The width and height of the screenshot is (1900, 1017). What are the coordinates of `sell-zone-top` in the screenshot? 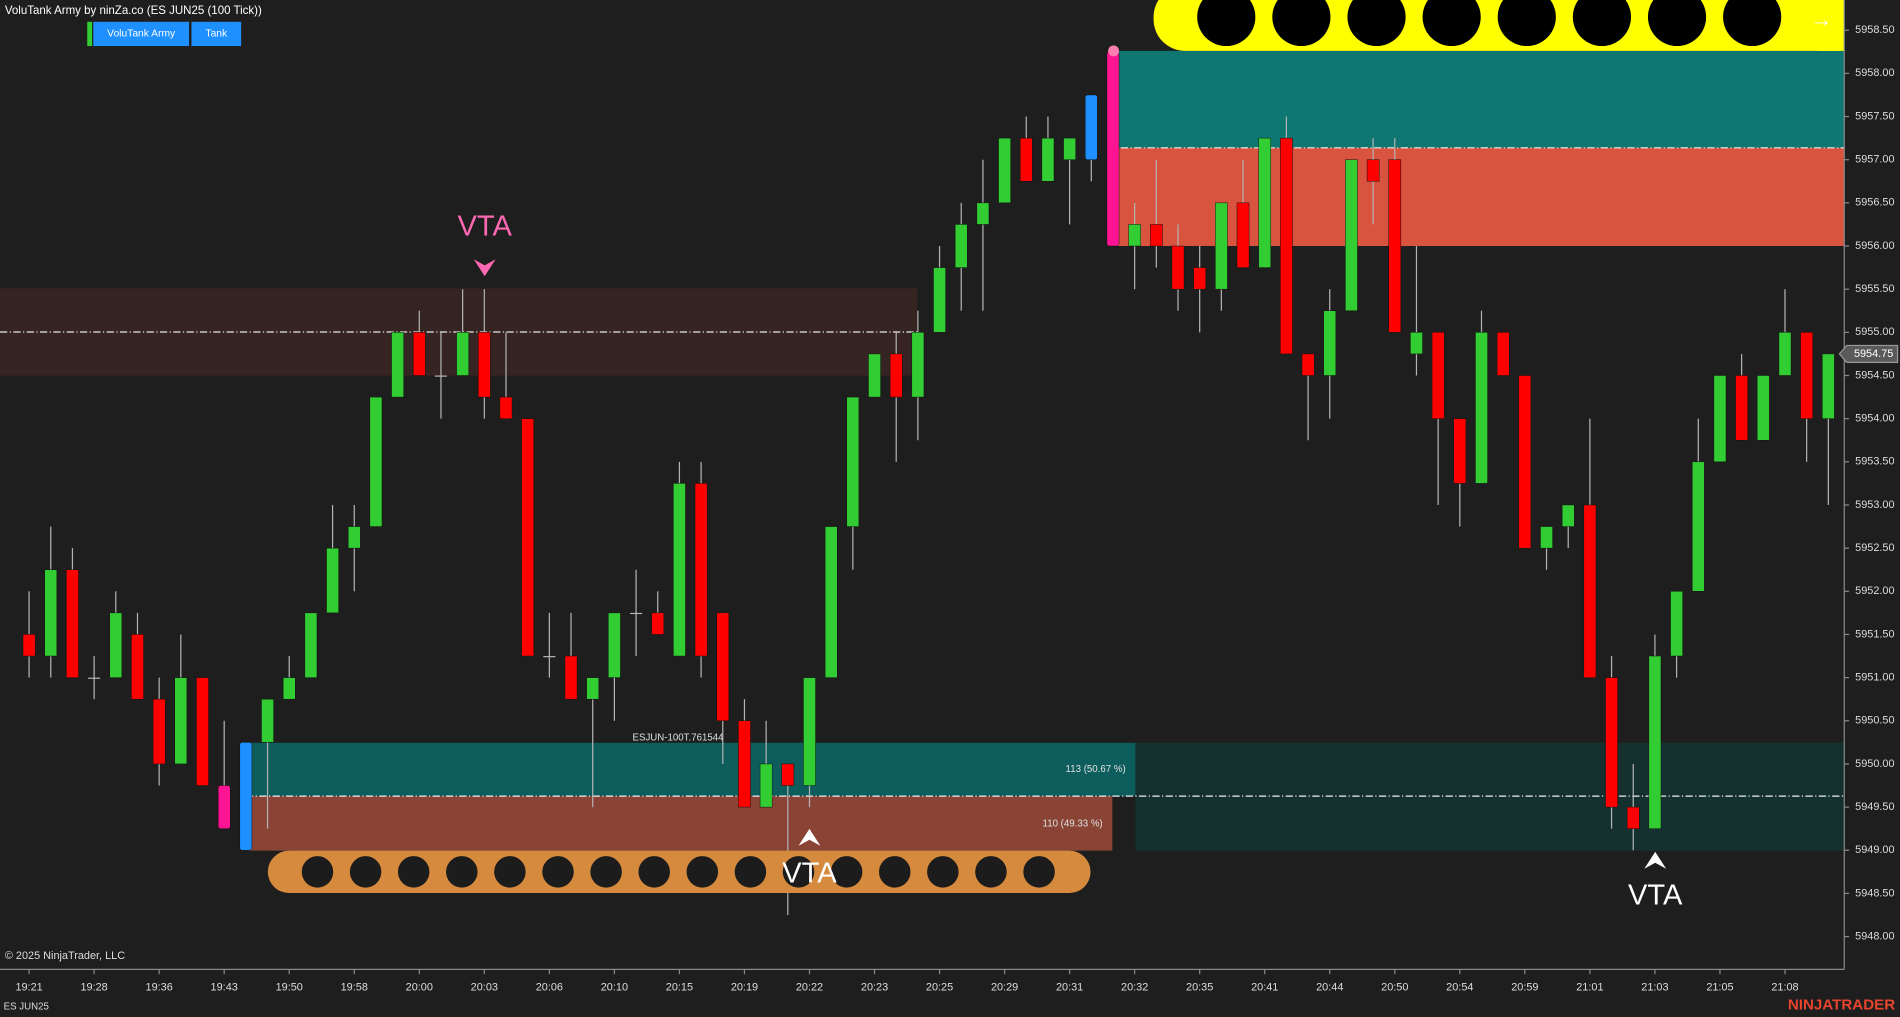 It's located at (1479, 196).